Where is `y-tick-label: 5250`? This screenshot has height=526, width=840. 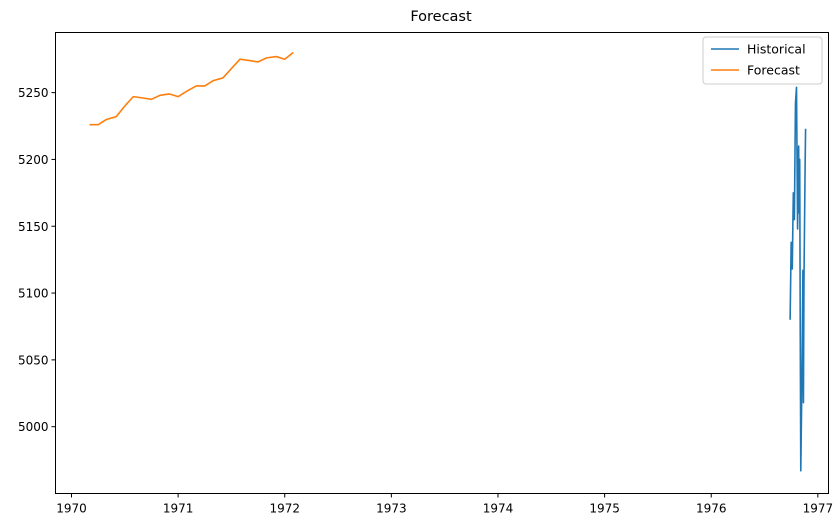 y-tick-label: 5250 is located at coordinates (33, 93).